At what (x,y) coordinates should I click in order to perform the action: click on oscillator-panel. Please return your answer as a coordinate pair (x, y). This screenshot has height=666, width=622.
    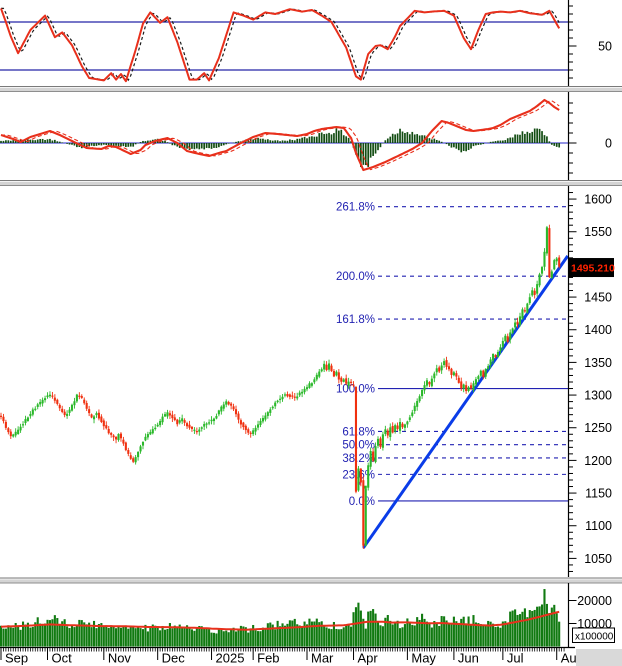
    Looking at the image, I should click on (284, 45).